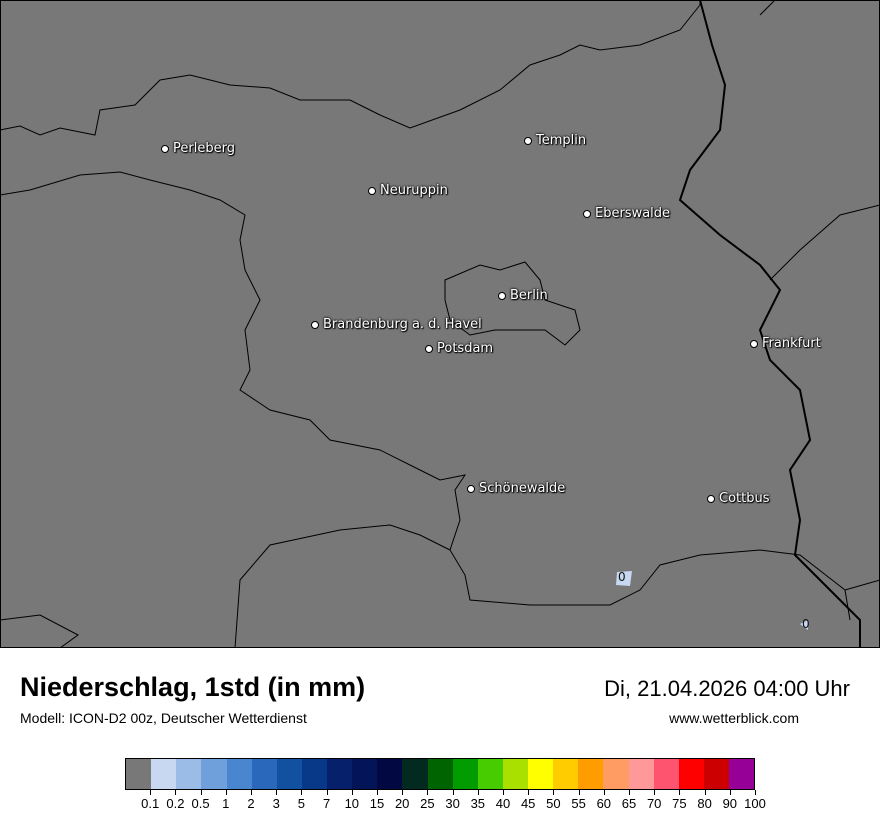 The width and height of the screenshot is (880, 830). What do you see at coordinates (408, 190) in the screenshot?
I see `city-neuruppin: Neuruppin` at bounding box center [408, 190].